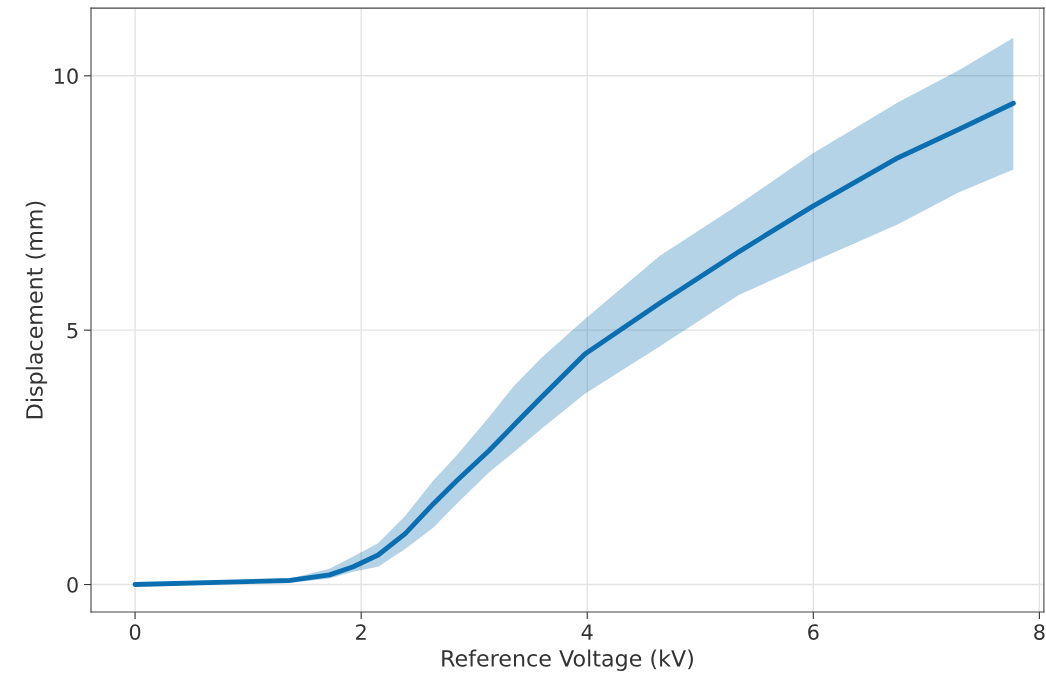 This screenshot has width=1046, height=680. Describe the element at coordinates (72, 584) in the screenshot. I see `y-tick-label: 0` at that location.